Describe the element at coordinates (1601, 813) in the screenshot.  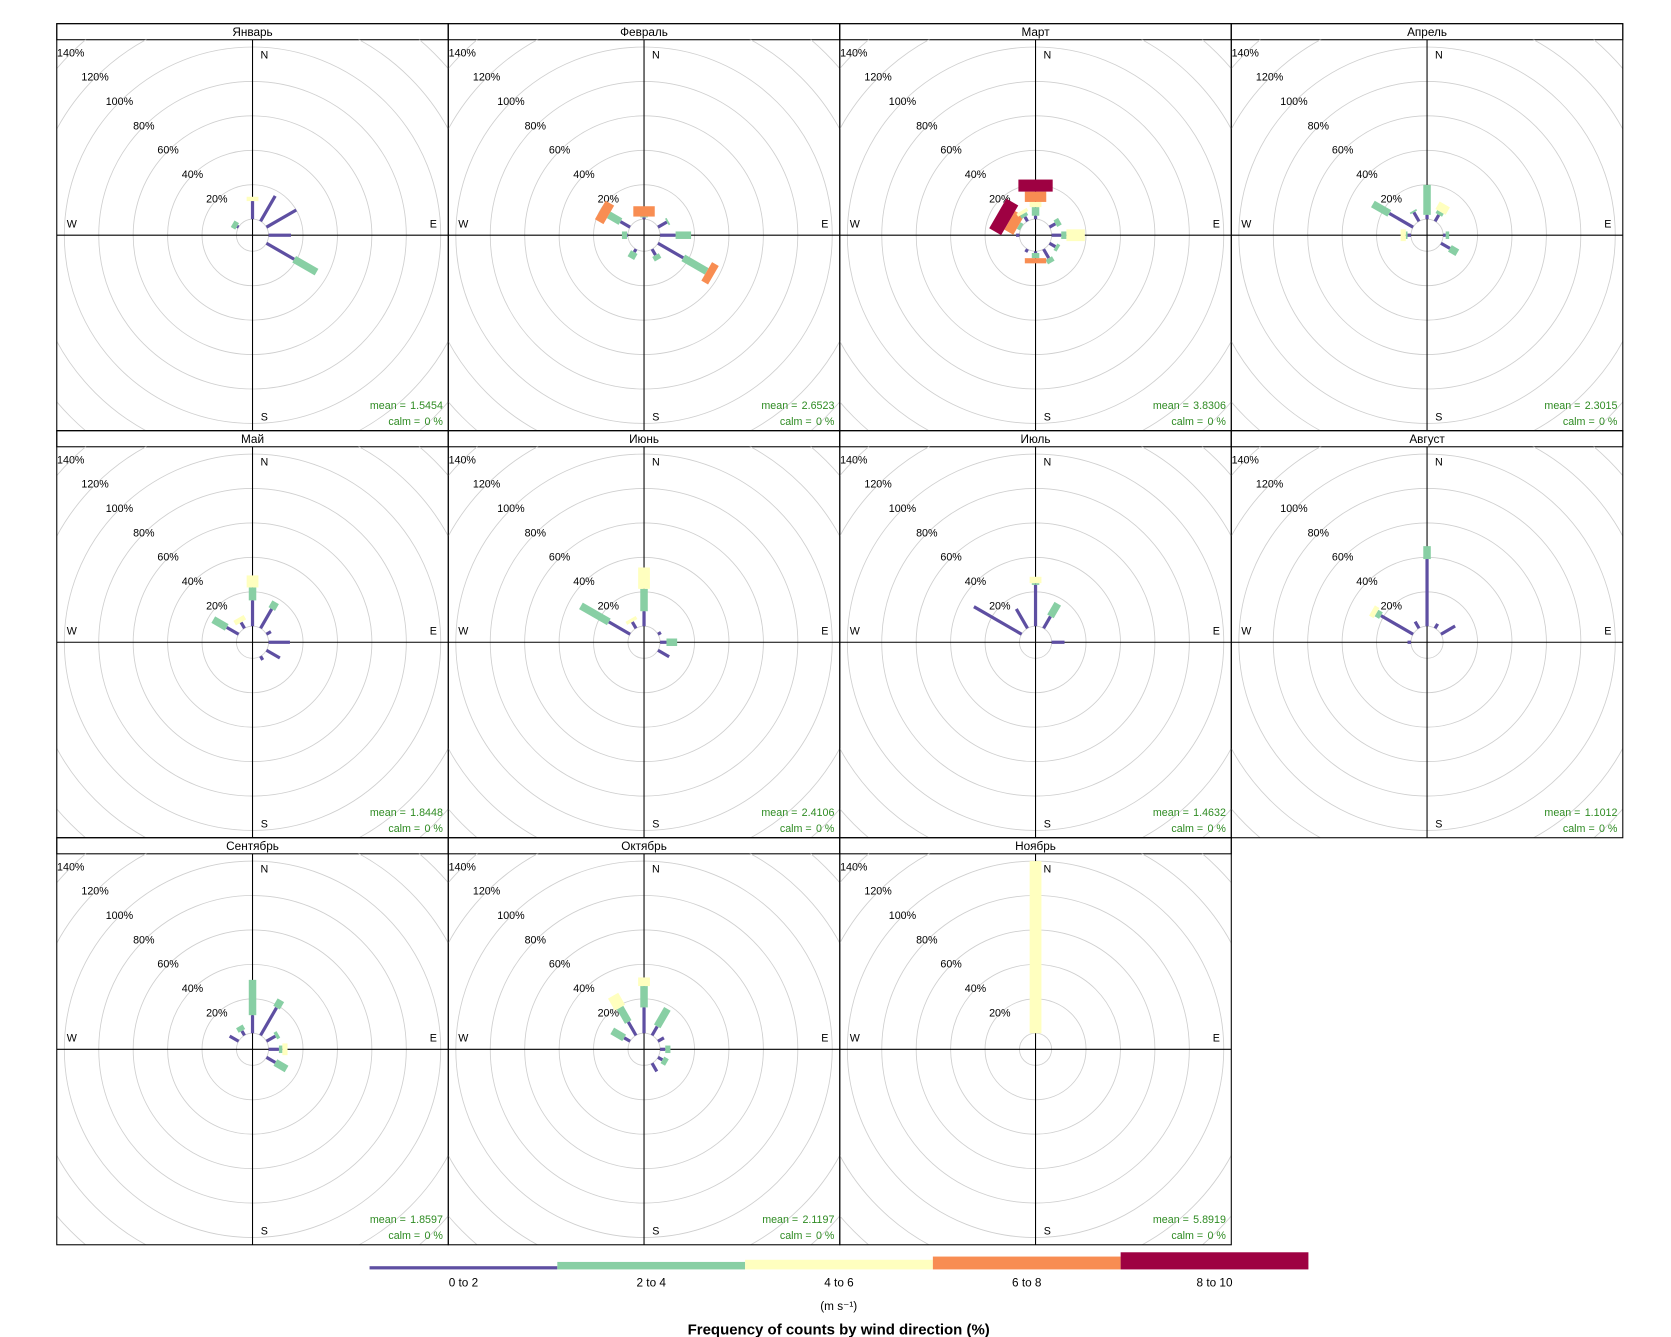
I see `mean-value: 1.1012` at that location.